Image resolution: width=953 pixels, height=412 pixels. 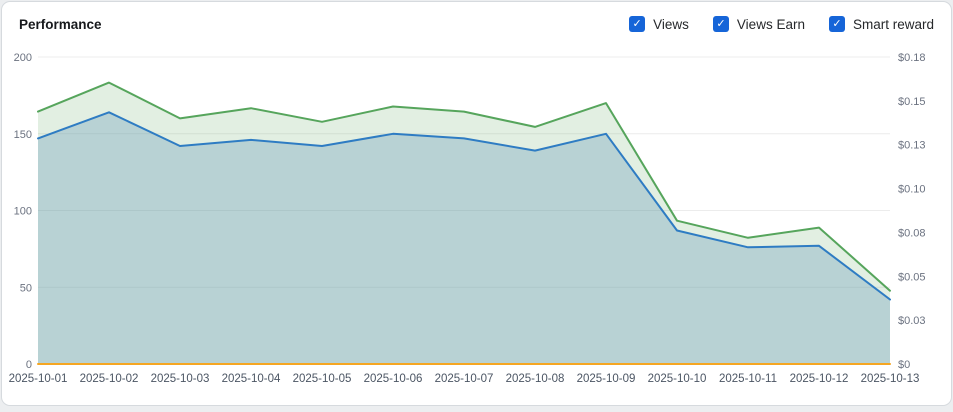 What do you see at coordinates (912, 102) in the screenshot?
I see `right-axis-tick-label: $0.15` at bounding box center [912, 102].